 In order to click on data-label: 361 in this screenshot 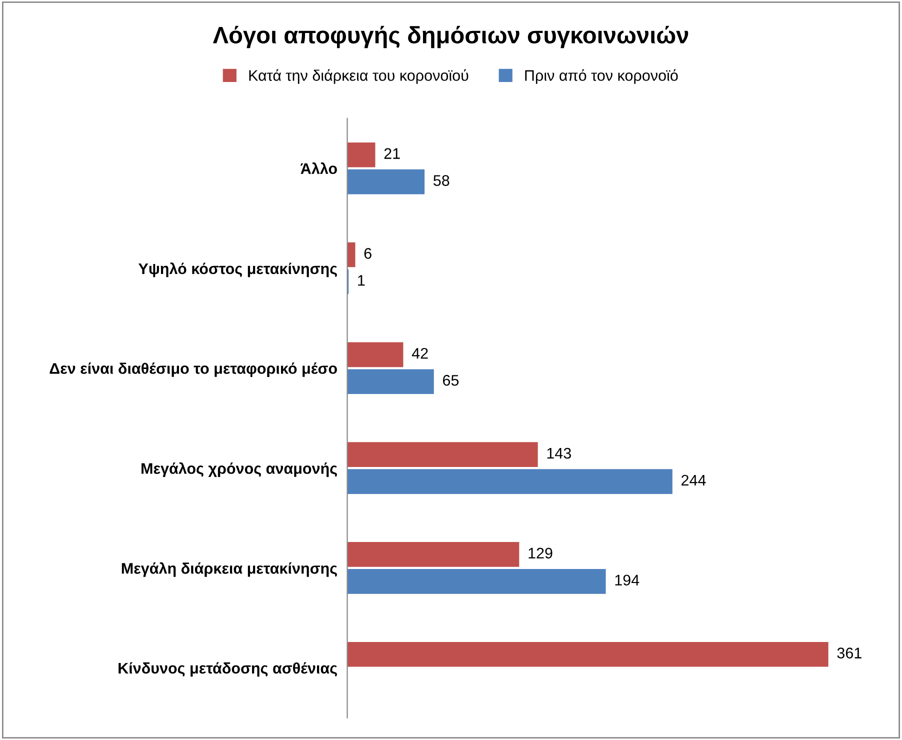, I will do `click(849, 653)`.